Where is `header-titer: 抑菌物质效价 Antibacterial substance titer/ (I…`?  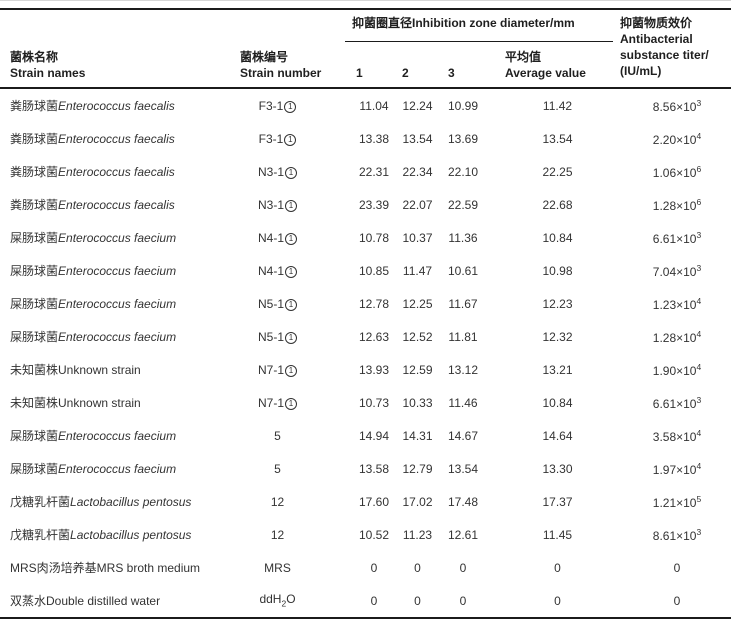 header-titer: 抑菌物质效价 Antibacterial substance titer/ (I… is located at coordinates (664, 47).